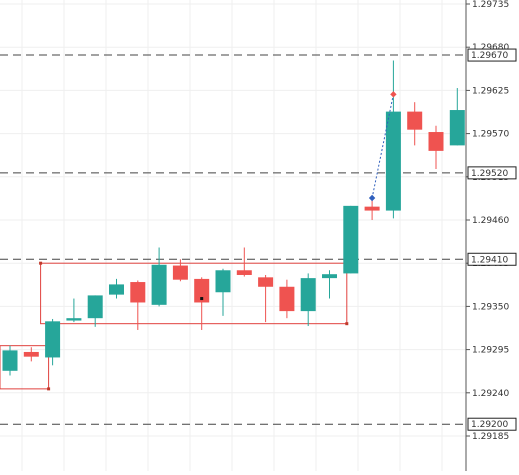  I want to click on marker-dot, so click(202, 299).